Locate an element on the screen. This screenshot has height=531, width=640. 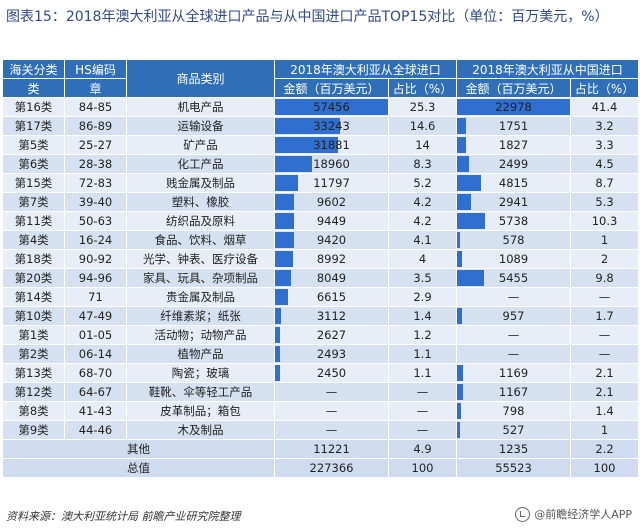
table-row: 第2类 06-14 植物产品 2493 1.1 — — is located at coordinates (321, 354).